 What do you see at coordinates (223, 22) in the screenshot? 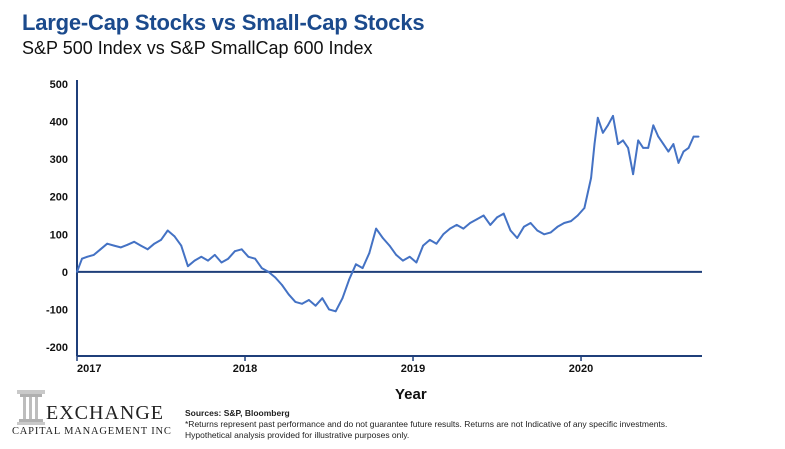
I see `chart-title: Large-Cap Stocks vs Small-Cap Stocks` at bounding box center [223, 22].